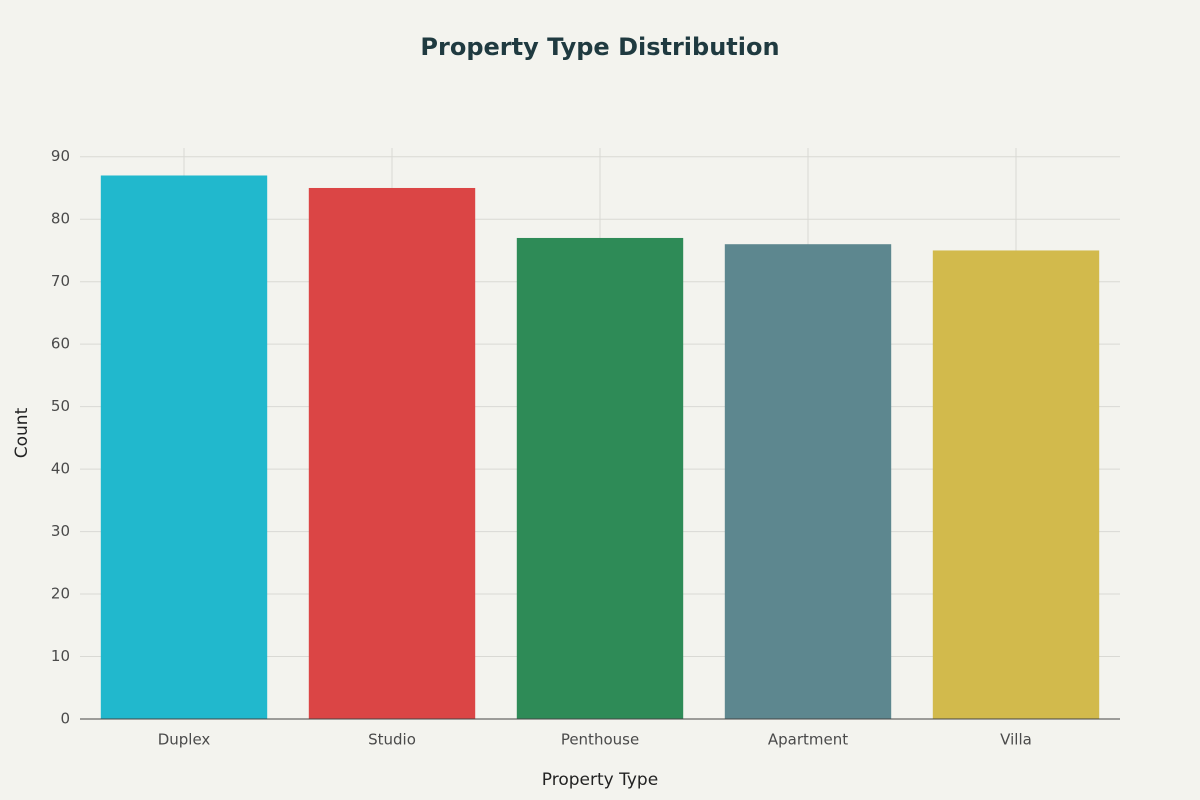 This screenshot has width=1200, height=800. I want to click on y-tick-label: 70, so click(60, 281).